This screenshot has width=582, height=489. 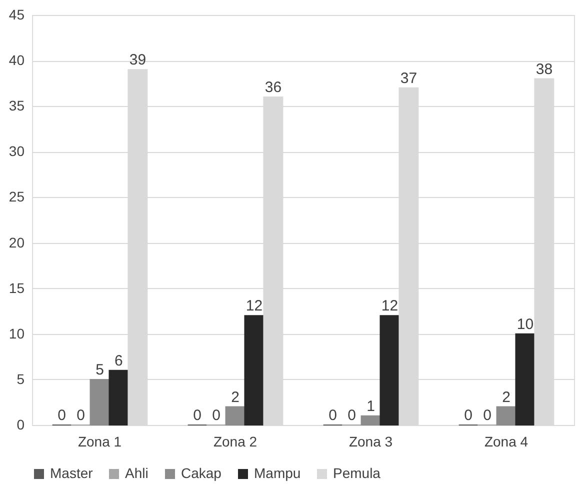 What do you see at coordinates (16, 288) in the screenshot?
I see `y-tick-label: 15` at bounding box center [16, 288].